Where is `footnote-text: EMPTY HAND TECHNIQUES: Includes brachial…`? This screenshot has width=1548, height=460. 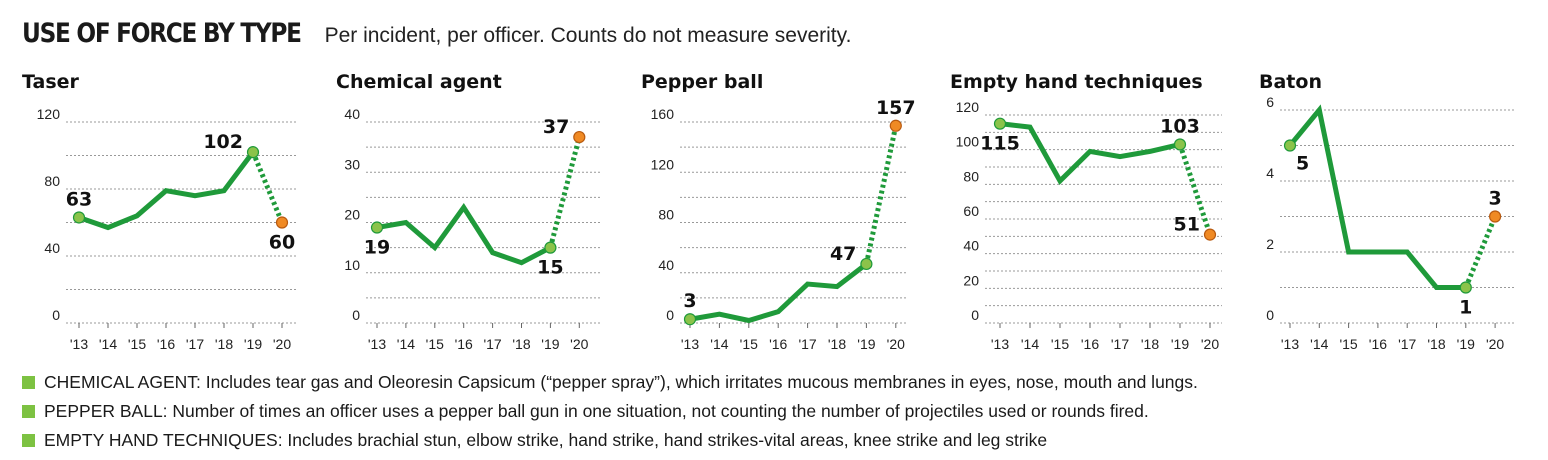 footnote-text: EMPTY HAND TECHNIQUES: Includes brachial… is located at coordinates (546, 440).